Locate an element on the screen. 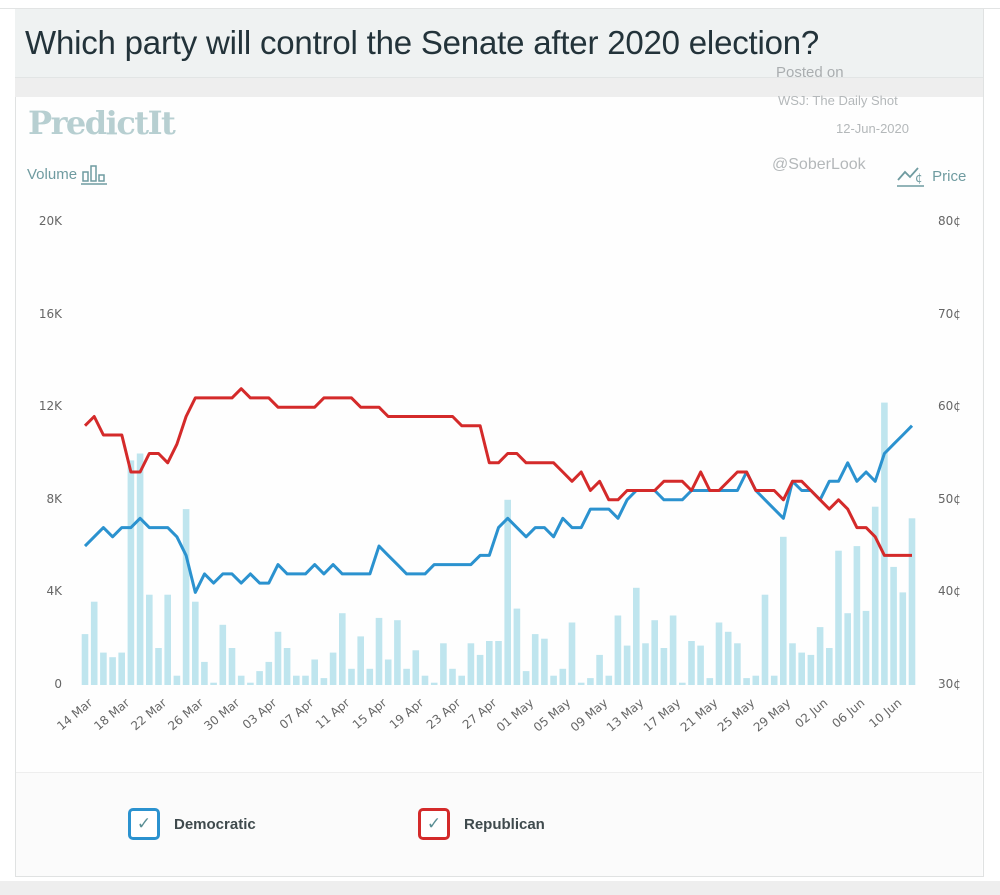 This screenshot has width=1000, height=895. right-tick-label: 50¢ is located at coordinates (949, 498).